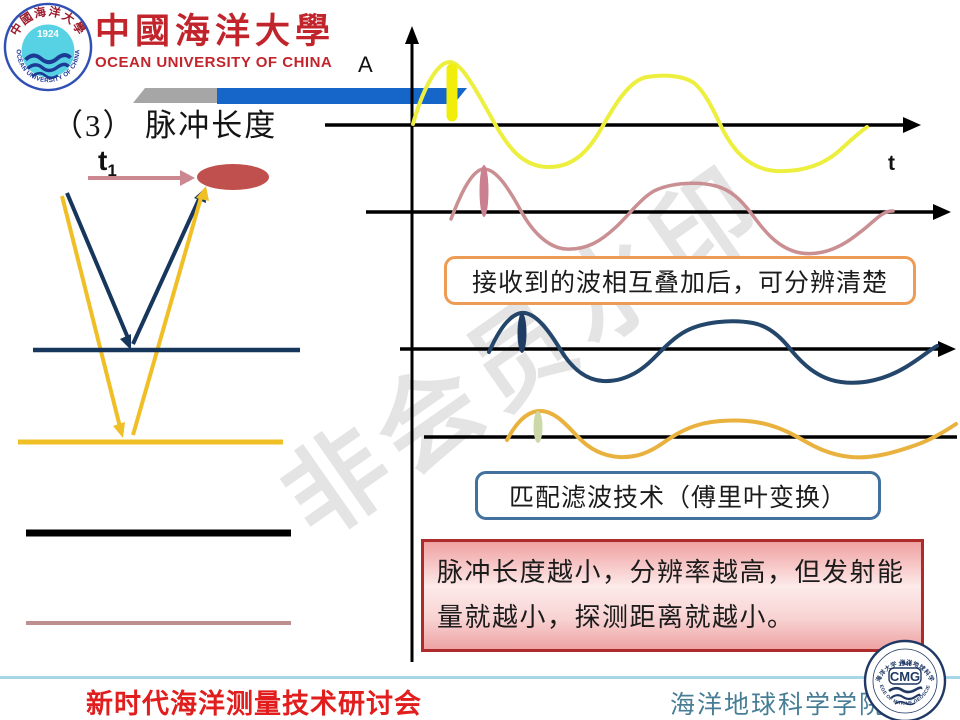 The width and height of the screenshot is (960, 720). I want to click on cmg-inner-ring, so click(905, 681).